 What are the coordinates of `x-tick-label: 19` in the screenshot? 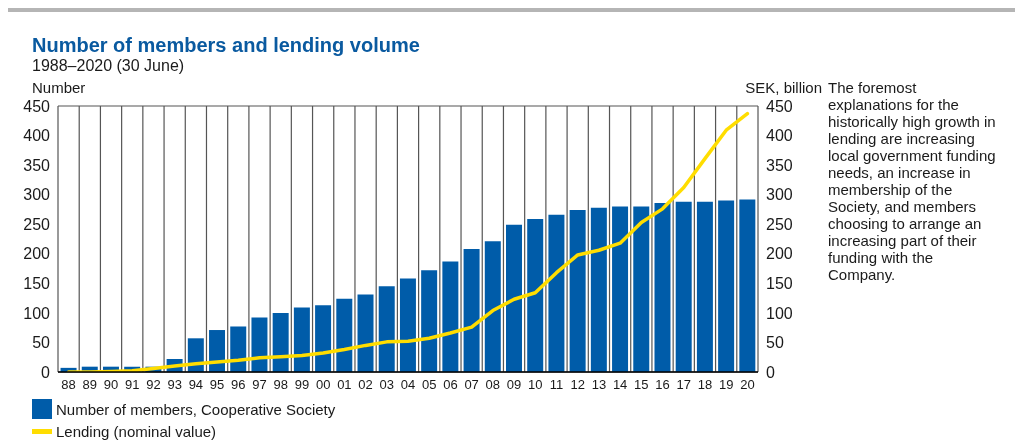 It's located at (726, 385).